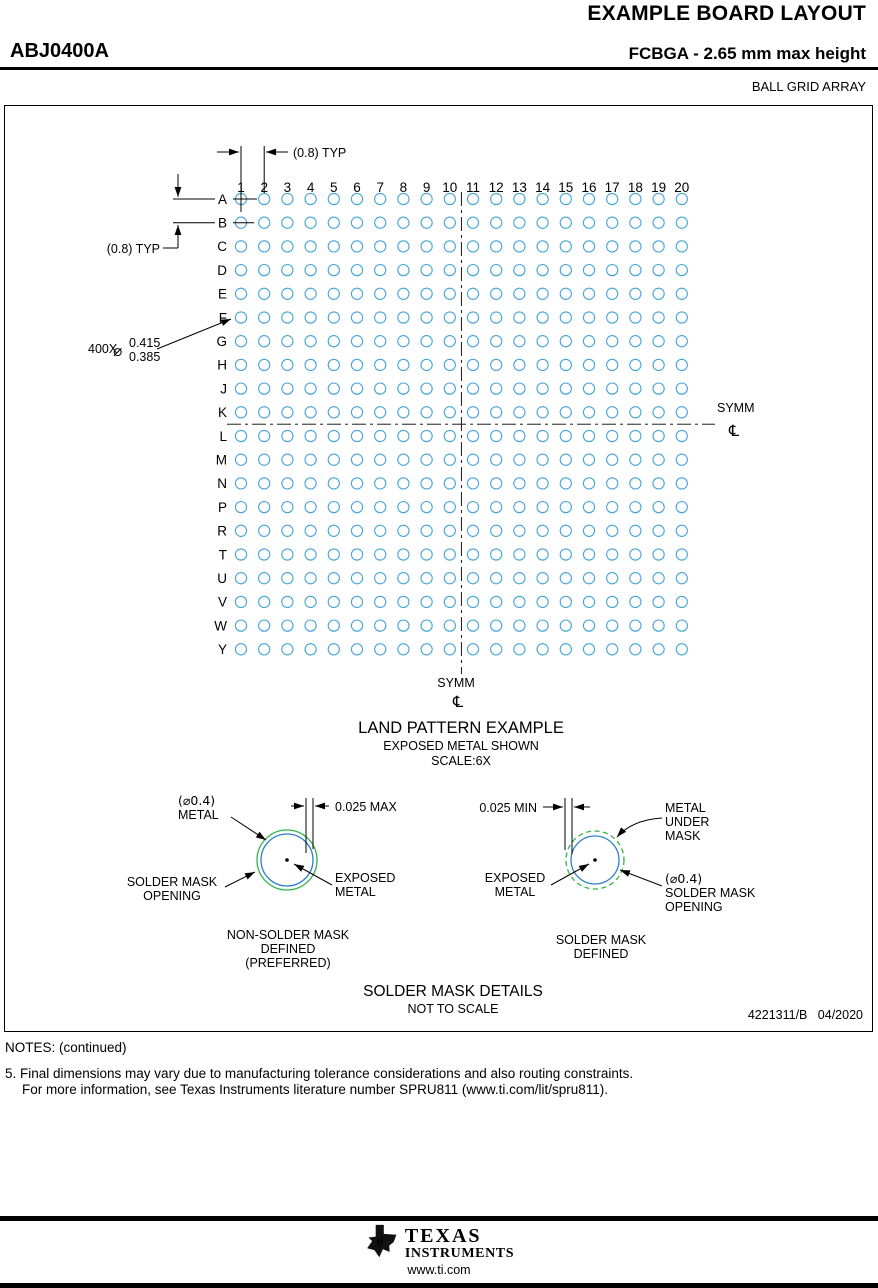 Image resolution: width=878 pixels, height=1288 pixels. I want to click on ball-pad-Y13, so click(519, 649).